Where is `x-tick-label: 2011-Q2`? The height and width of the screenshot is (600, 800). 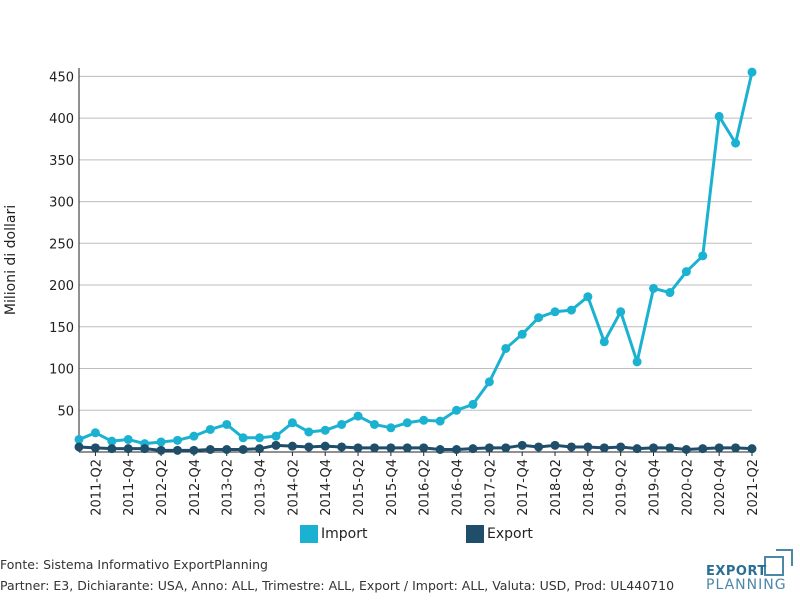 x-tick-label: 2011-Q2 is located at coordinates (96, 487).